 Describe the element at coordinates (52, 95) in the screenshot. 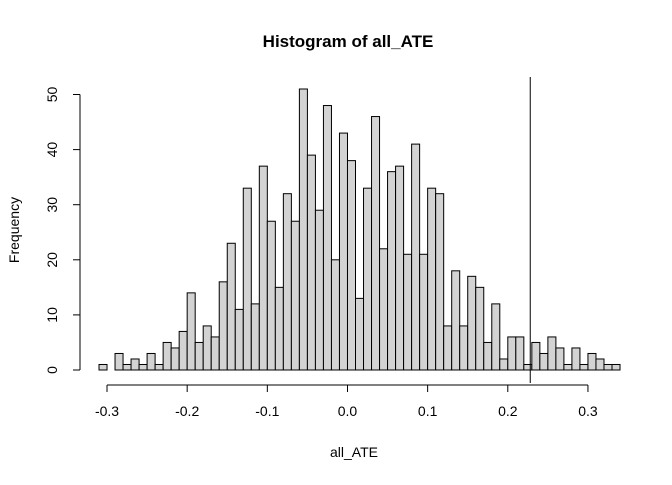

I see `y-tick-label: 50` at that location.